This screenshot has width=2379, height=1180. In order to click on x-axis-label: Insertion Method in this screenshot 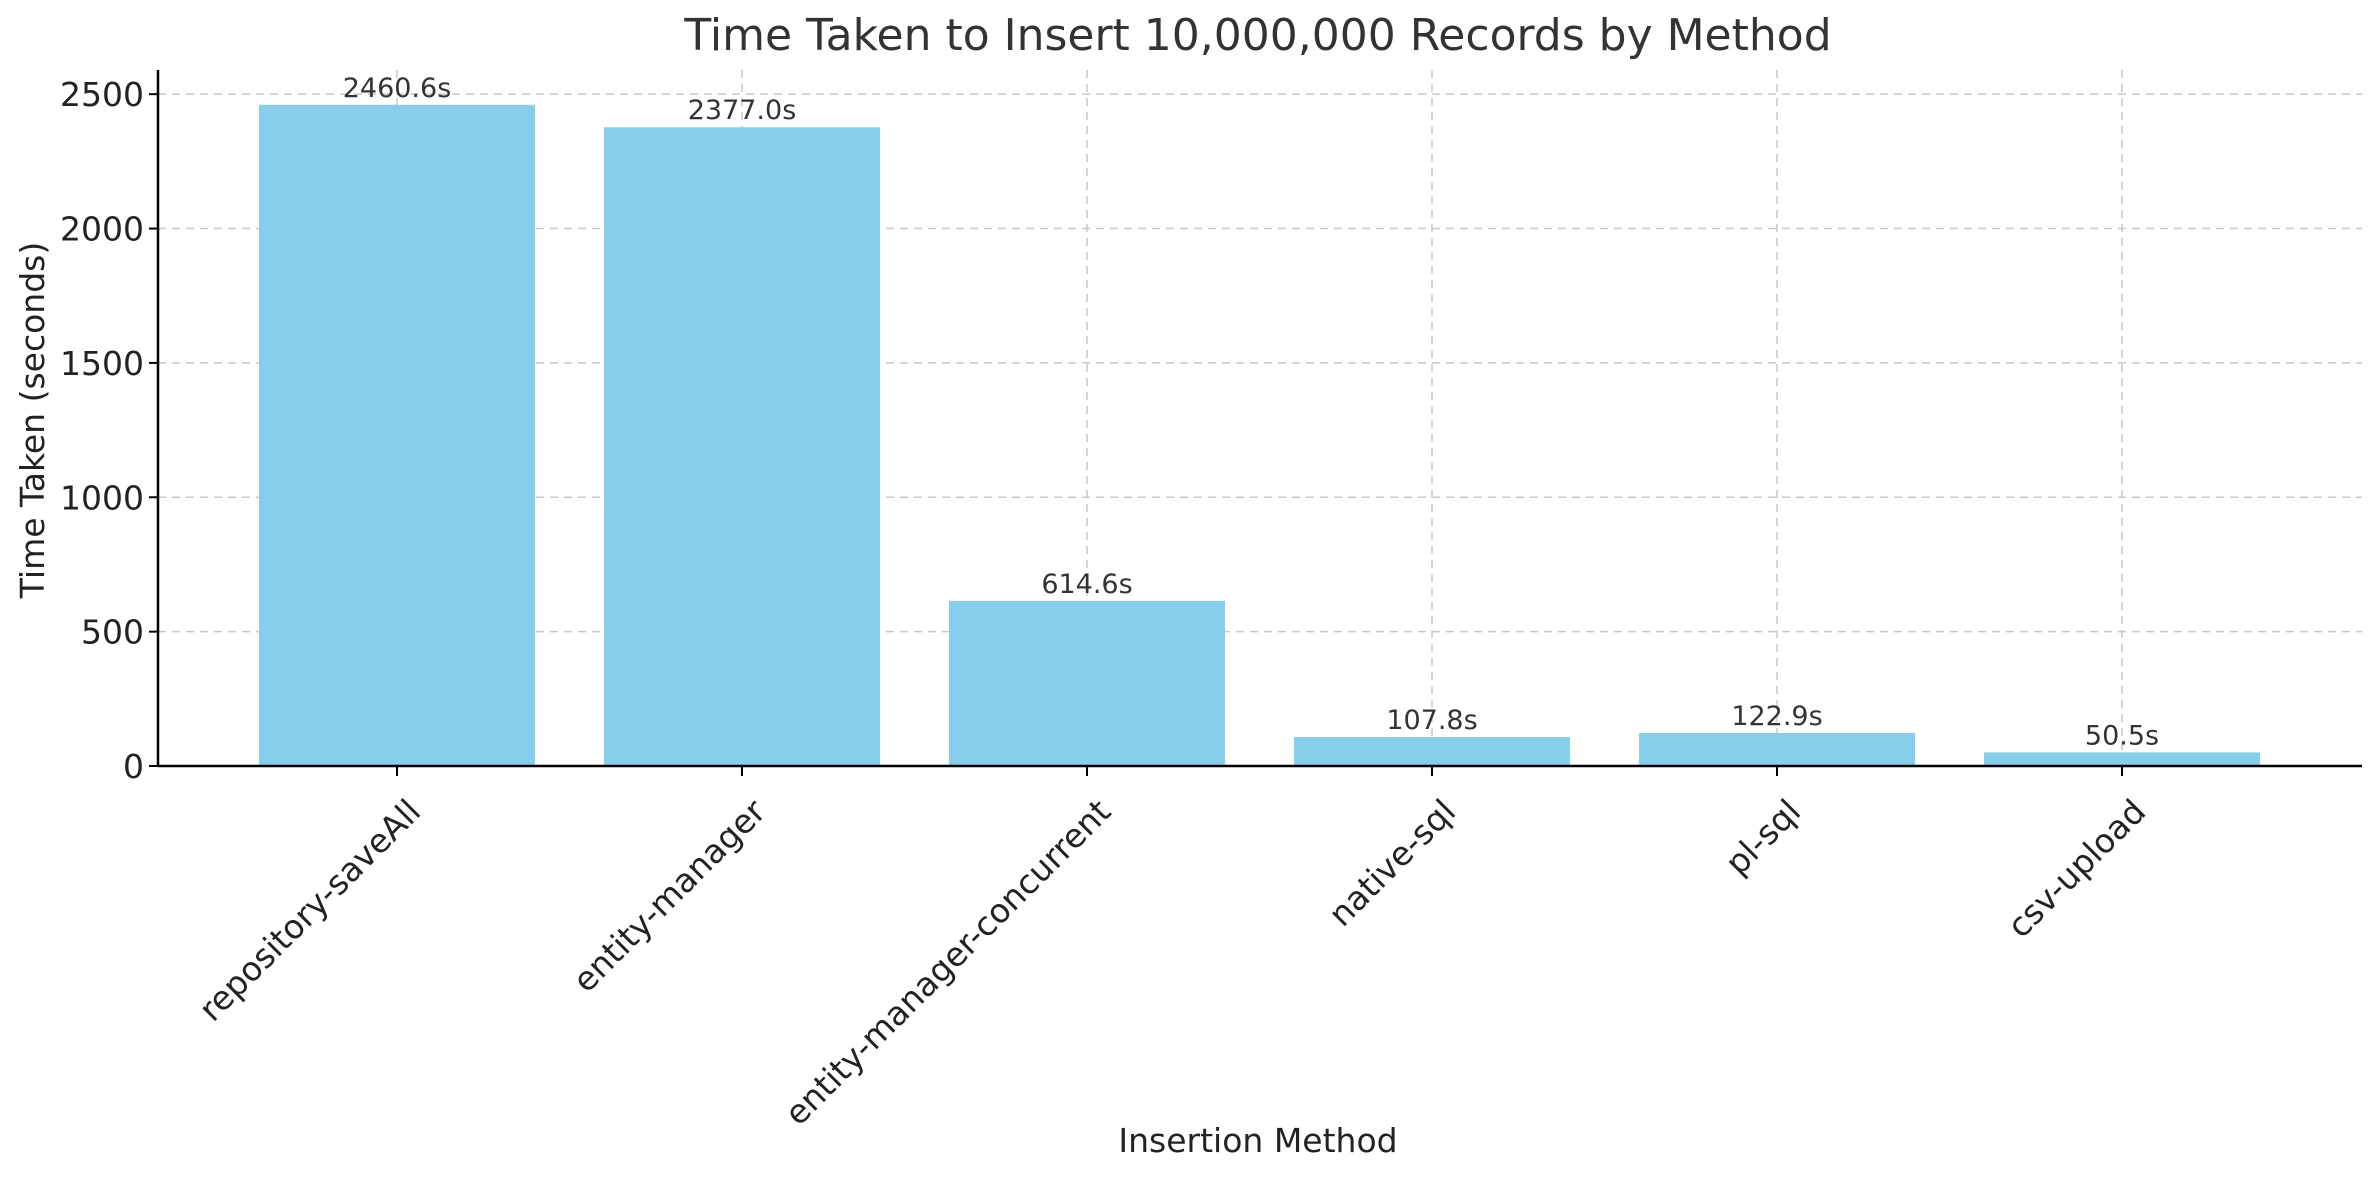, I will do `click(1257, 1140)`.